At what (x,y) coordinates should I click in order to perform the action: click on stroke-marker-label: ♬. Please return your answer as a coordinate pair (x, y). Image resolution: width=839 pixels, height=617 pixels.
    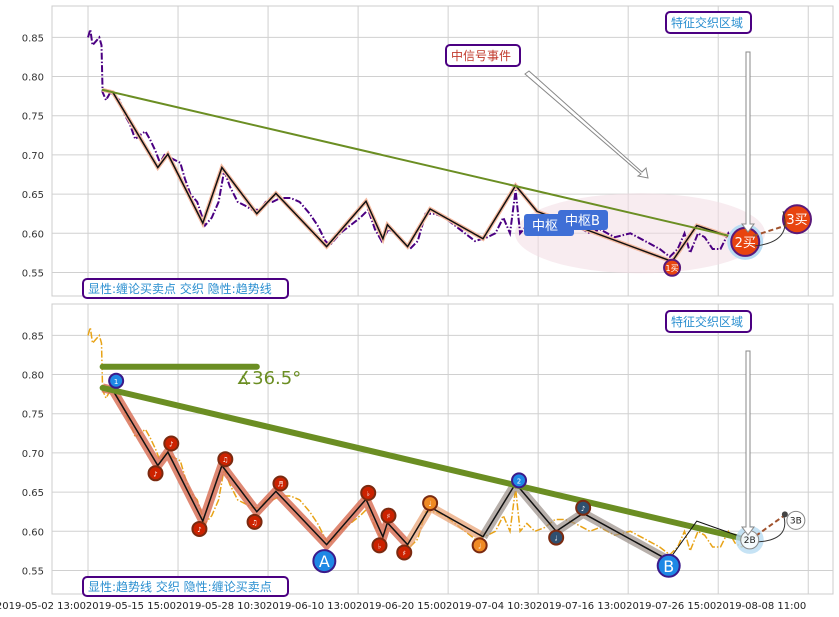
    Looking at the image, I should click on (280, 484).